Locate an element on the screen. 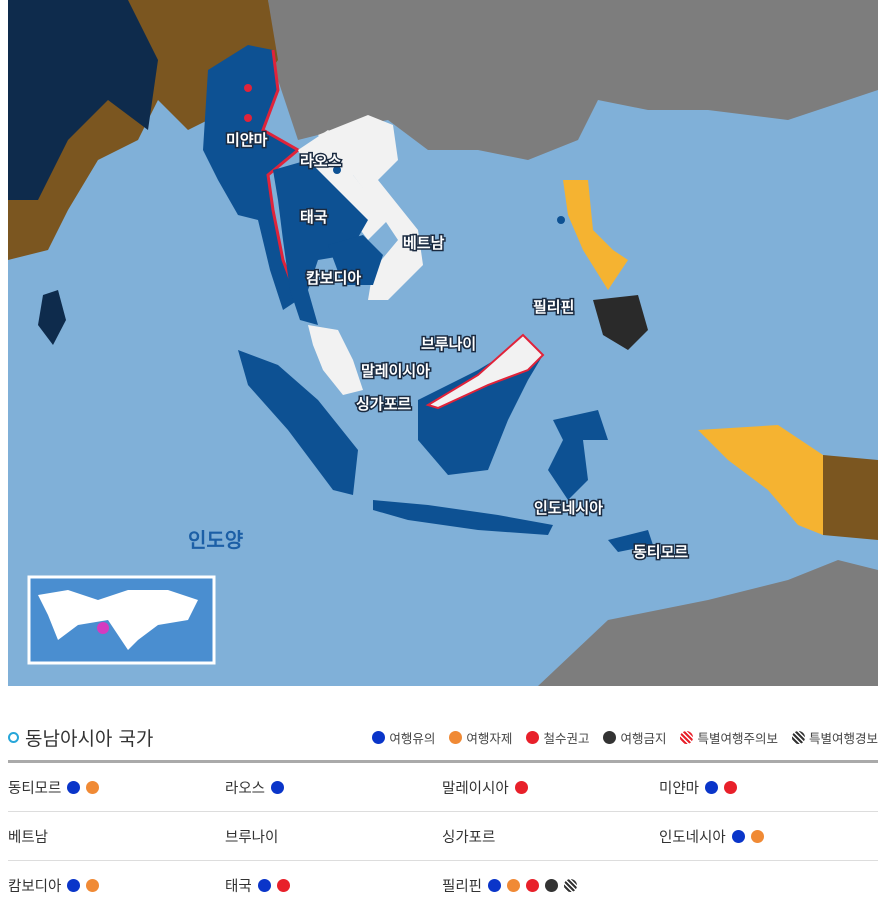 The image size is (881, 909). country-cell: 필리핀 is located at coordinates (550, 885).